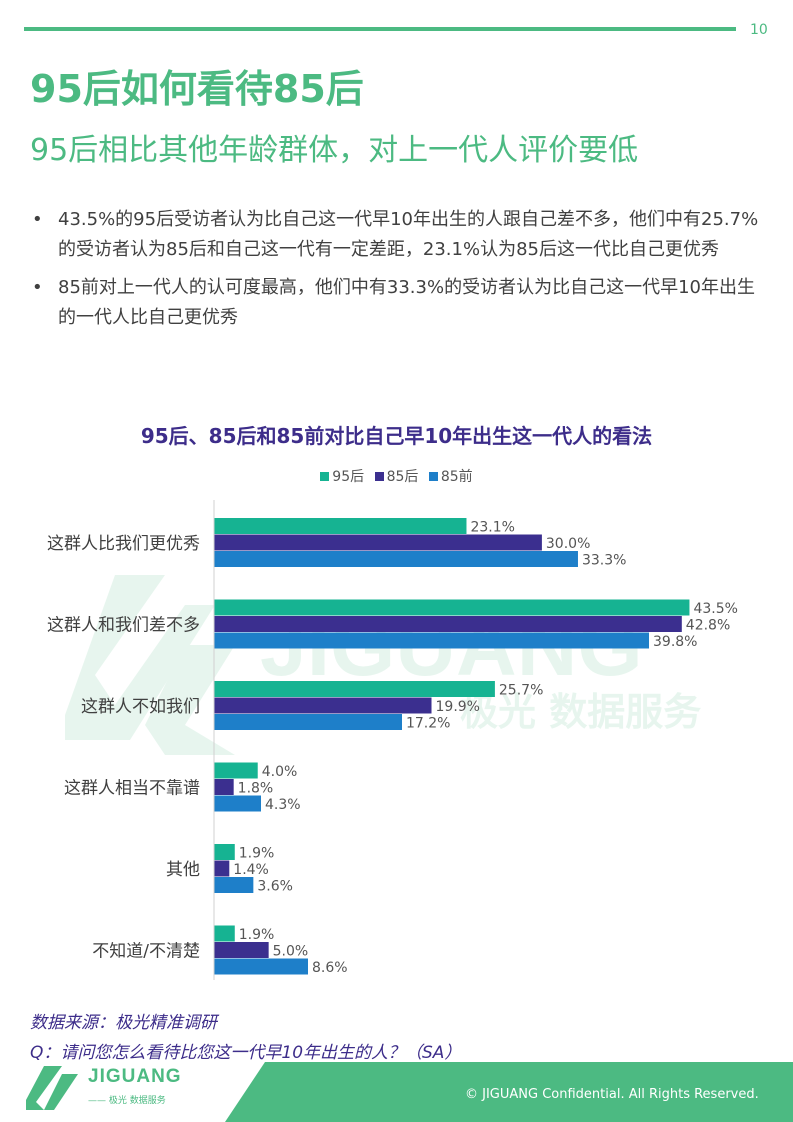  I want to click on data-label: 1.8%, so click(256, 789).